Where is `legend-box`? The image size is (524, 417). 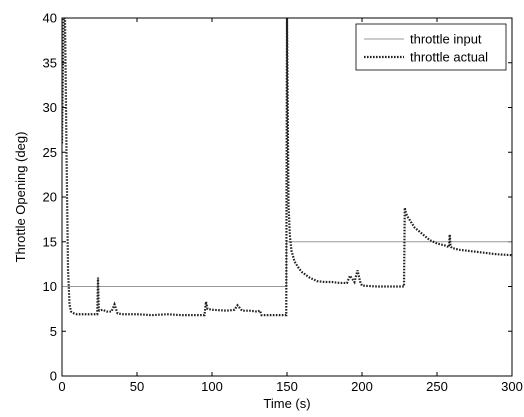
legend-box is located at coordinates (431, 47).